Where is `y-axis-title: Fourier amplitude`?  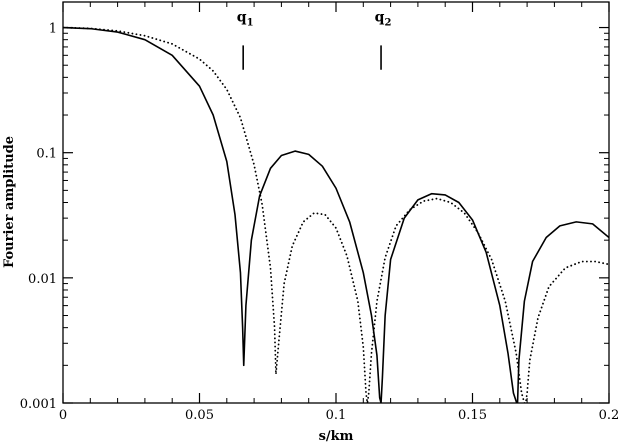
y-axis-title: Fourier amplitude is located at coordinates (9, 202).